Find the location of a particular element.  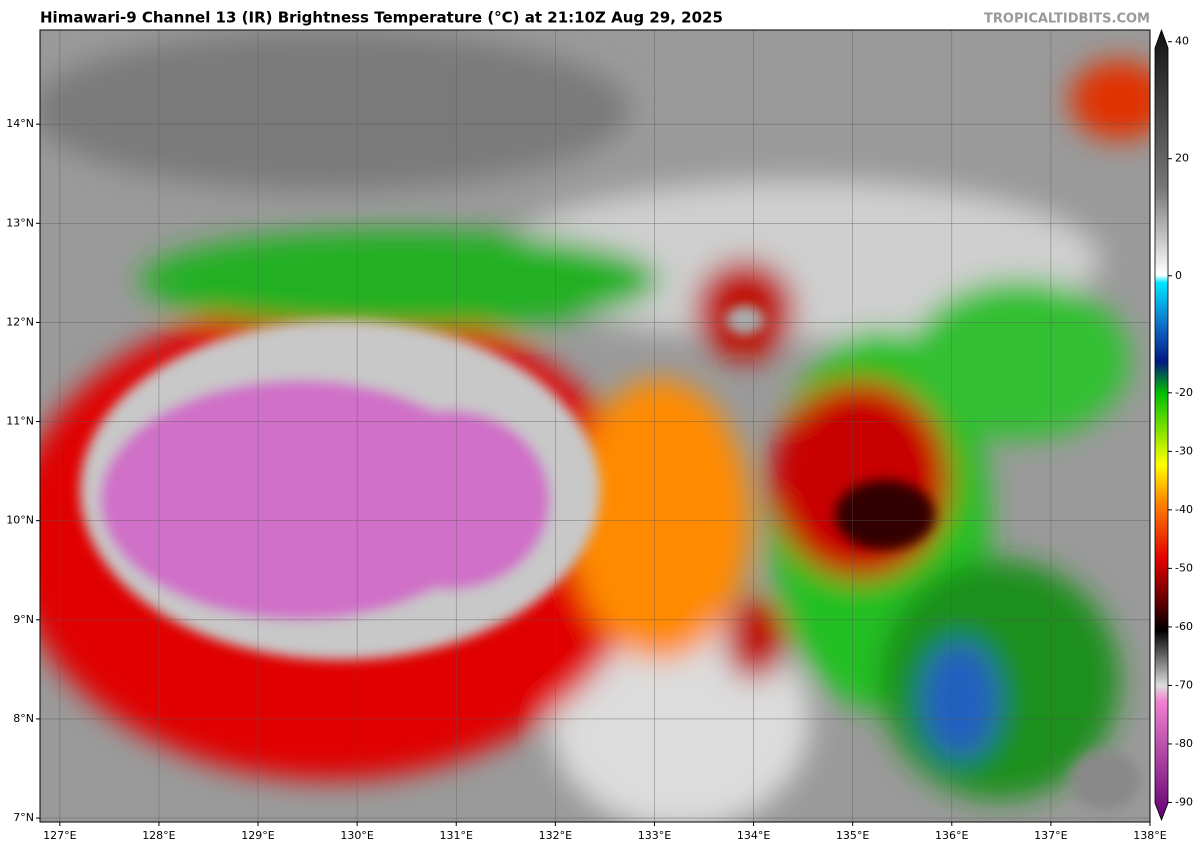

x-tick-label: 128°E is located at coordinates (158, 835).